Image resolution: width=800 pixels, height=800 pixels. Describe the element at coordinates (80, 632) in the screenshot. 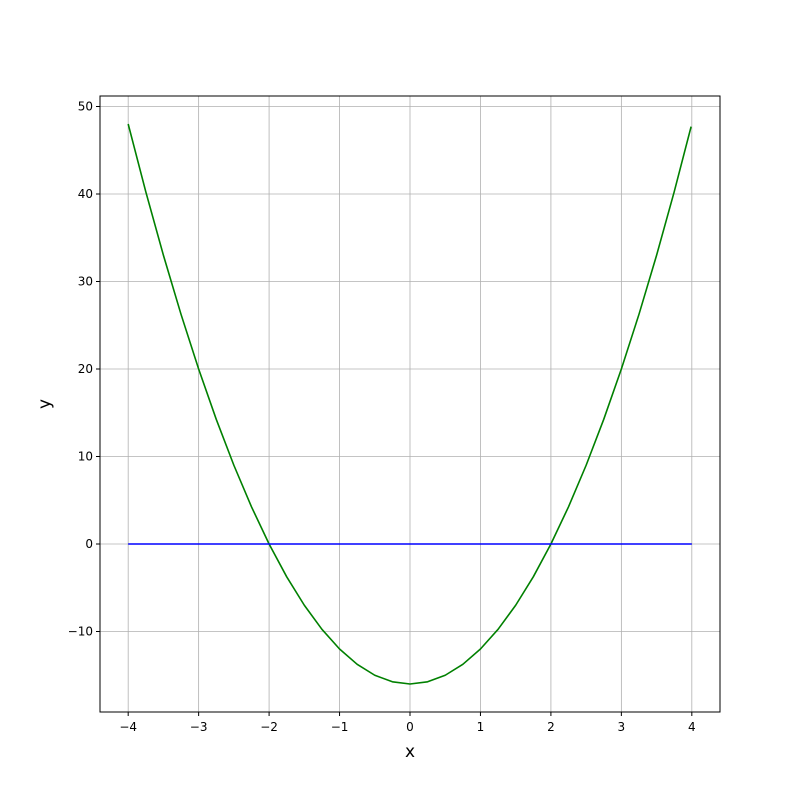

I see `y-tick-label: −10` at that location.